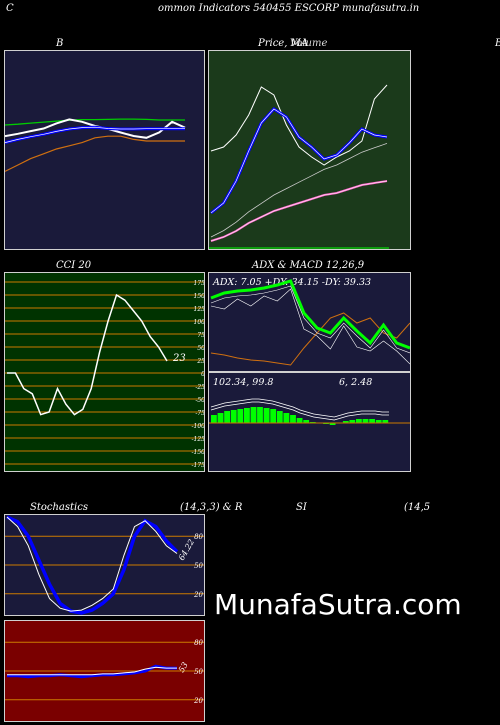 Image resolution: width=500 pixels, height=725 pixels. What do you see at coordinates (198, 701) in the screenshot?
I see `rsi-tick-label: 20` at bounding box center [198, 701].